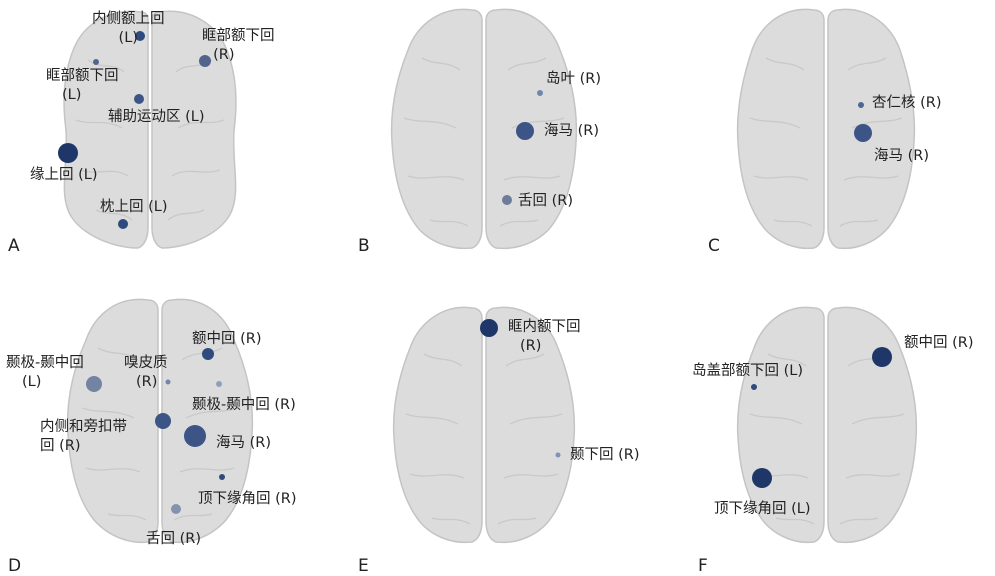 This screenshot has height=576, width=995. I want to click on brain-f-image, so click(827, 425).